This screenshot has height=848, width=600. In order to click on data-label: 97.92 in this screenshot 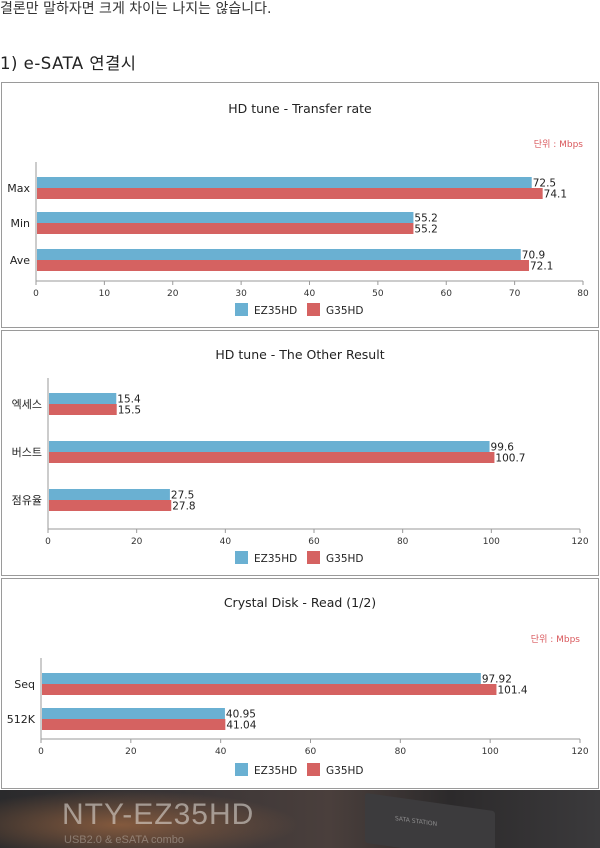, I will do `click(497, 680)`.